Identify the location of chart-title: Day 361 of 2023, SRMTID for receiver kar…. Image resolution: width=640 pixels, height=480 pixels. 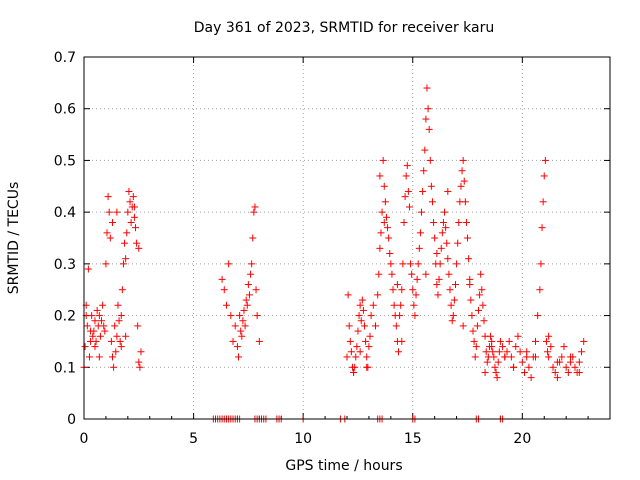
(344, 28).